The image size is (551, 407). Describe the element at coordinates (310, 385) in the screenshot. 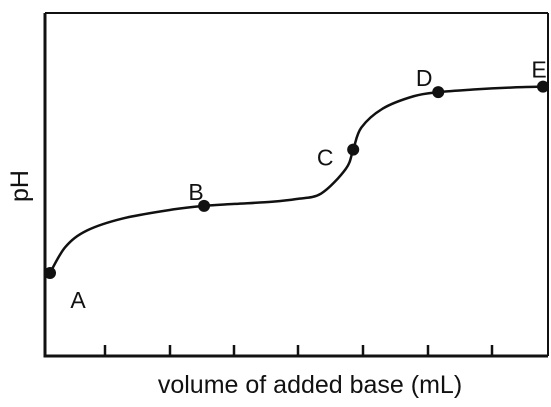

I see `x-axis-title: volume of added base (mL)` at that location.